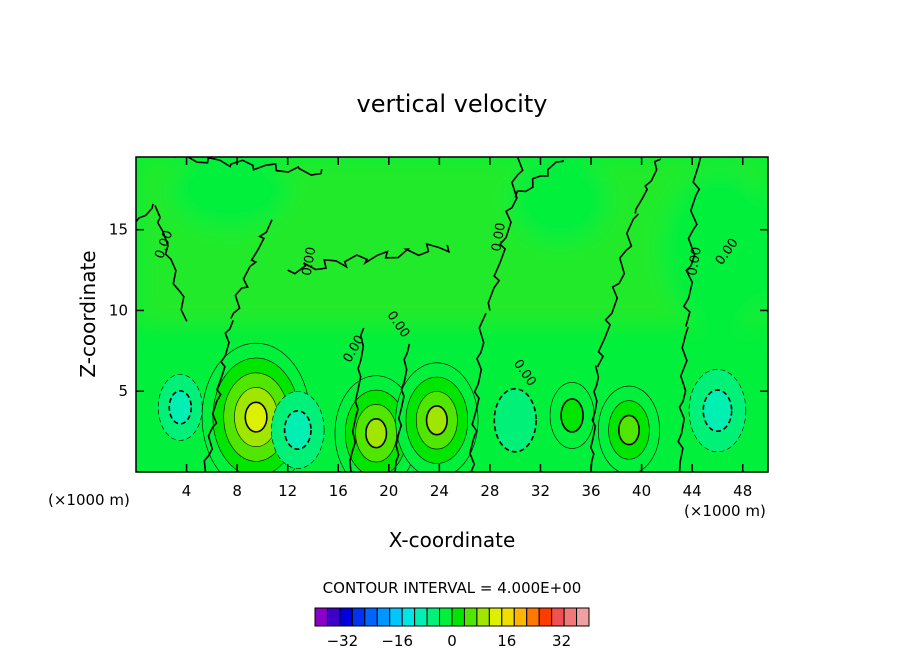 The image size is (904, 654). Describe the element at coordinates (452, 588) in the screenshot. I see `contour-interval-label: CONTOUR INTERVAL = 4.000E+00` at that location.